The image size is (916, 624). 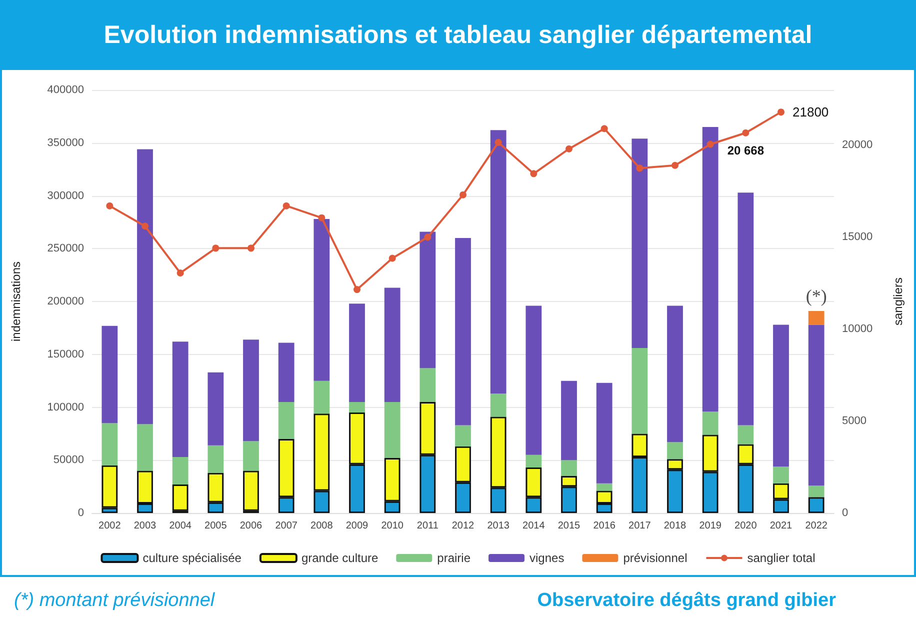 I want to click on y-tick-label: 250000, so click(x=65, y=248).